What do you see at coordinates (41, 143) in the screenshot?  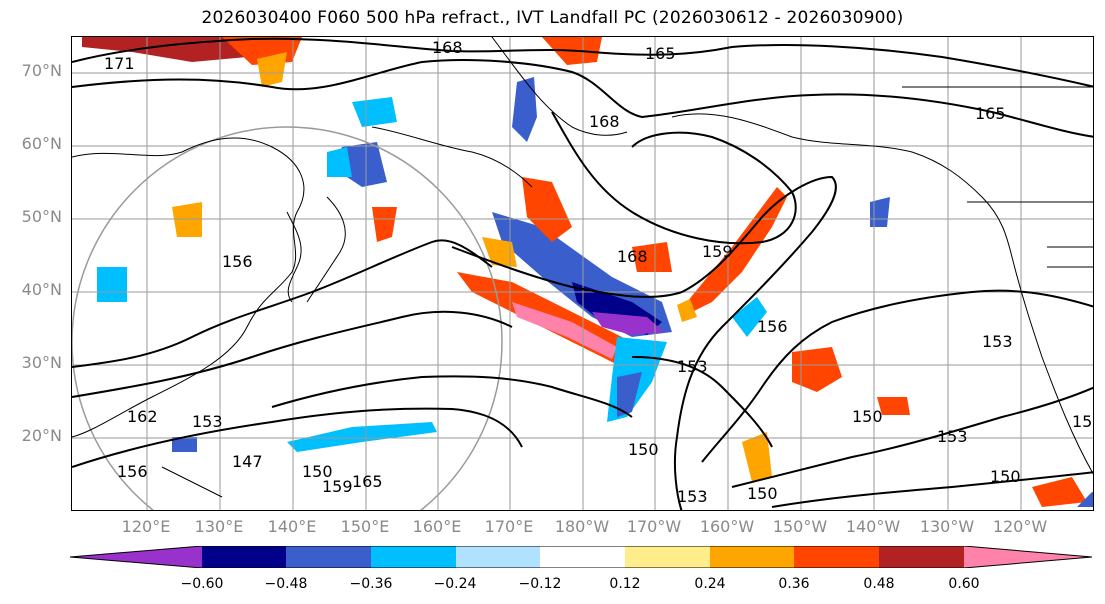 I see `lat-label-60n: 60°N` at bounding box center [41, 143].